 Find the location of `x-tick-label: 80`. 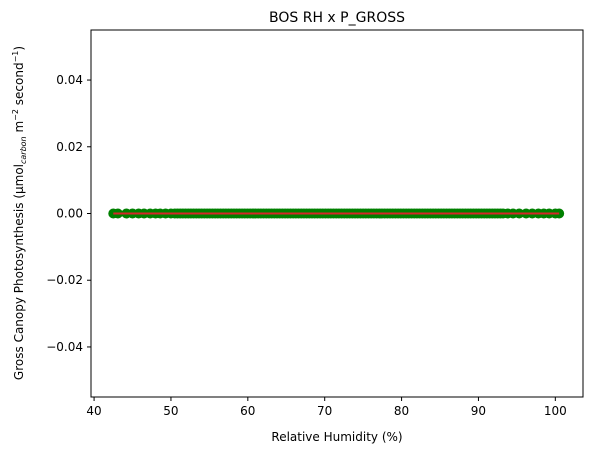

x-tick-label: 80 is located at coordinates (401, 411).